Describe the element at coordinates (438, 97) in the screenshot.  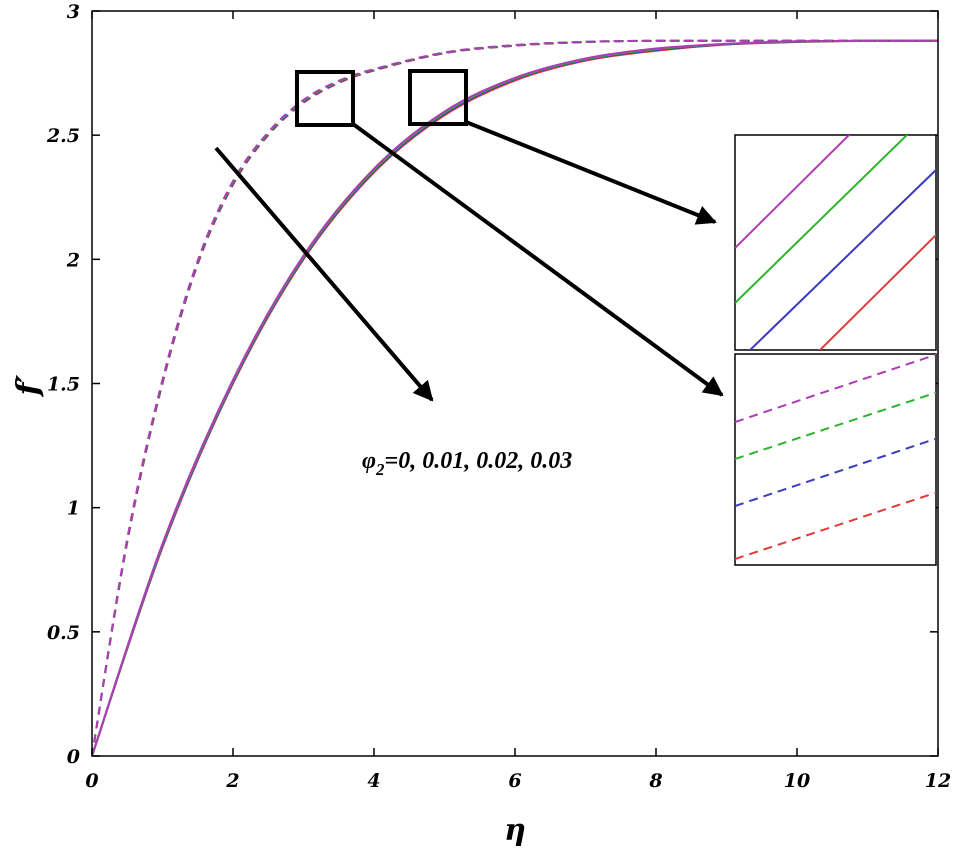
I see `zoom-box-solid` at that location.